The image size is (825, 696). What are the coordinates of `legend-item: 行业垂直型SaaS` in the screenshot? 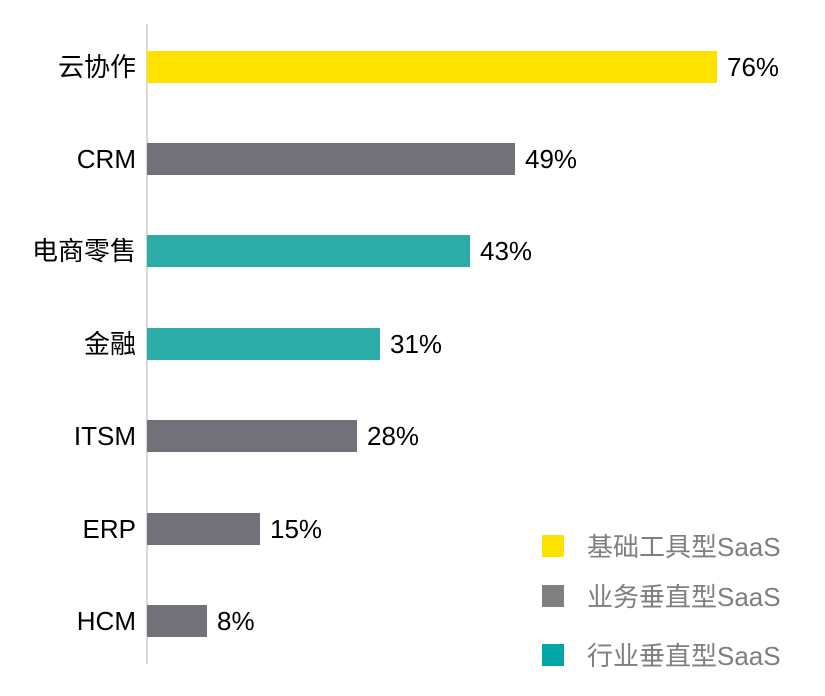 It's located at (661, 654).